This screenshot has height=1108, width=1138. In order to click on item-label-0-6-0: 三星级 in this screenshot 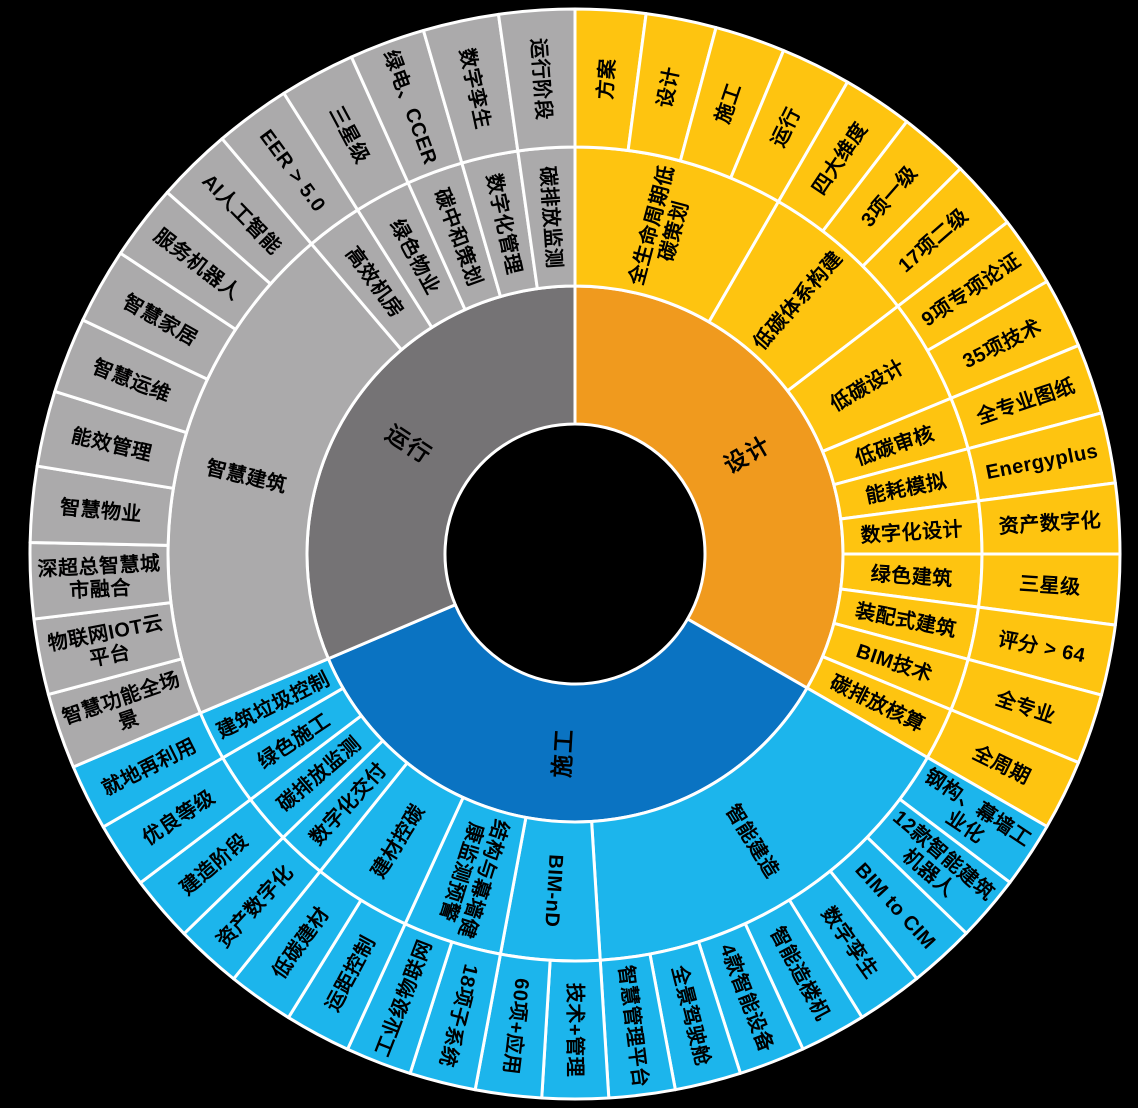, I will do `click(1050, 585)`.